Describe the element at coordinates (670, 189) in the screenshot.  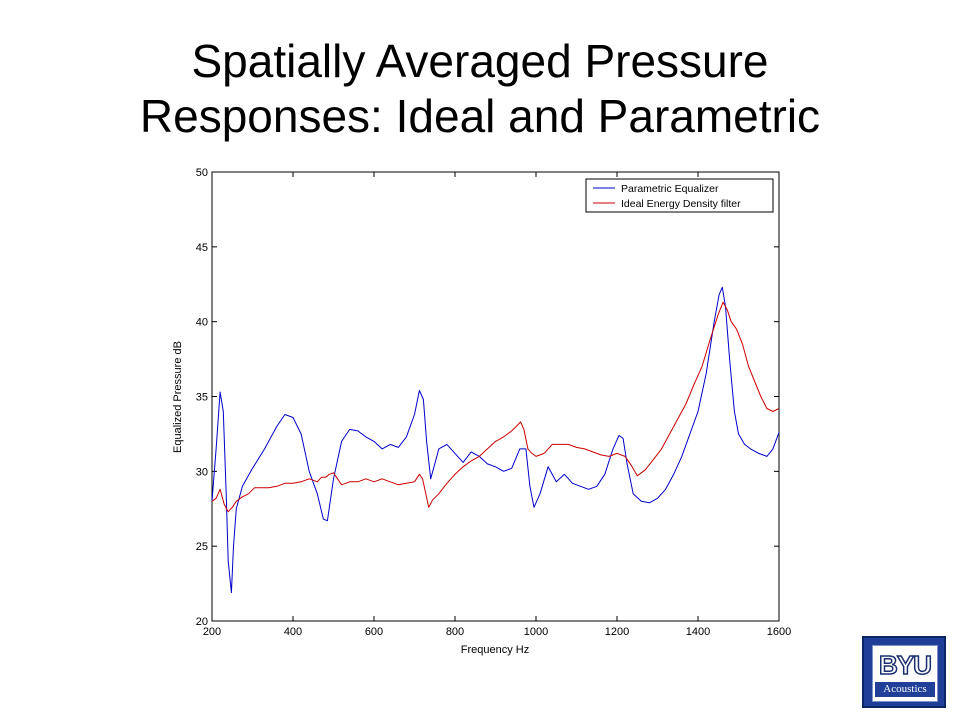
I see `legend-label-parametric: Parametric Equalizer` at that location.